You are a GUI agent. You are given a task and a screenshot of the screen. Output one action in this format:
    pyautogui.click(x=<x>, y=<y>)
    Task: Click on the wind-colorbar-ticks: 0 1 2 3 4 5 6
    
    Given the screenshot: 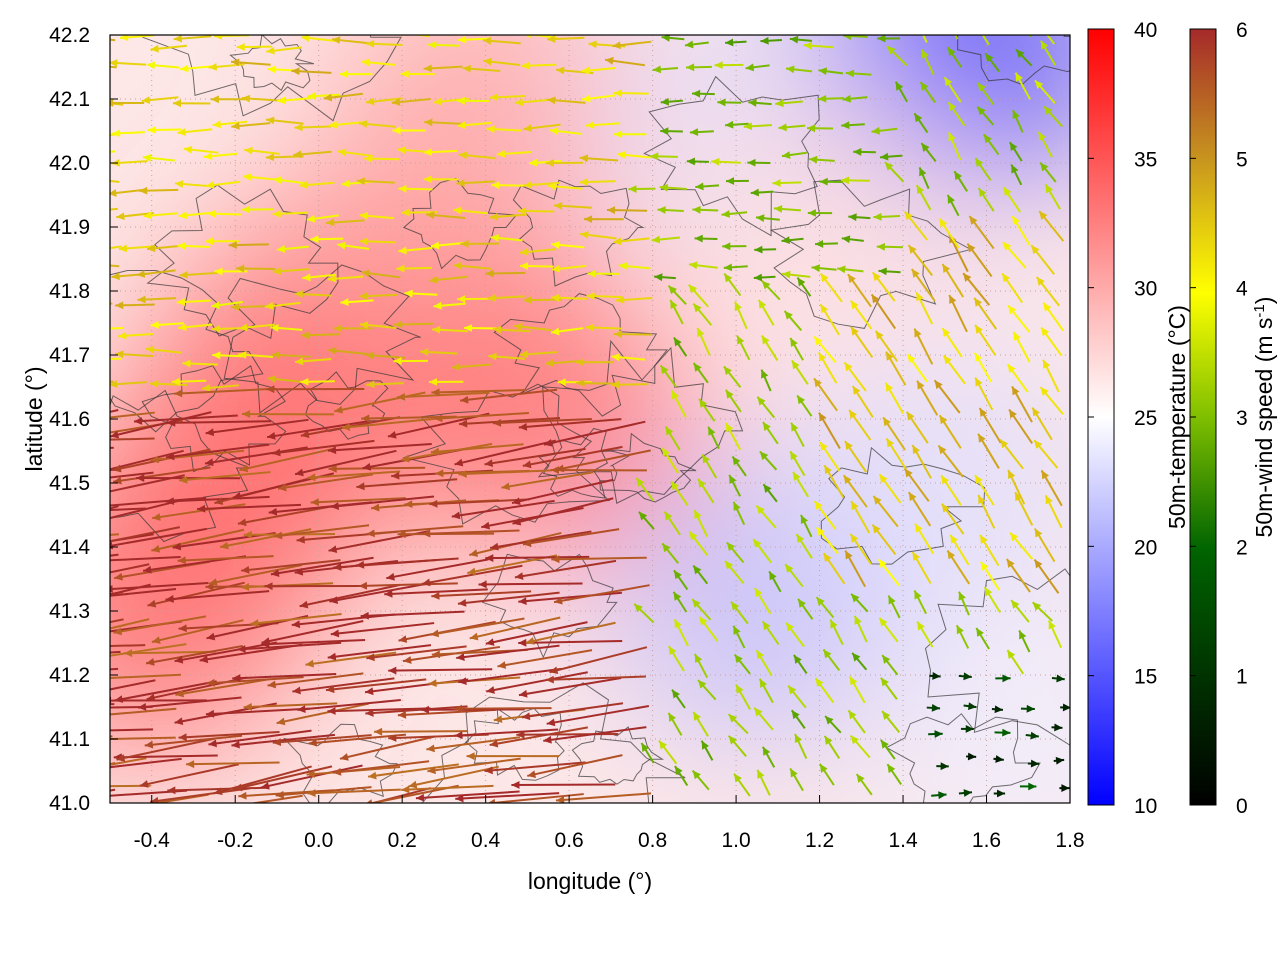 What is the action you would take?
    pyautogui.click(x=1219, y=418)
    